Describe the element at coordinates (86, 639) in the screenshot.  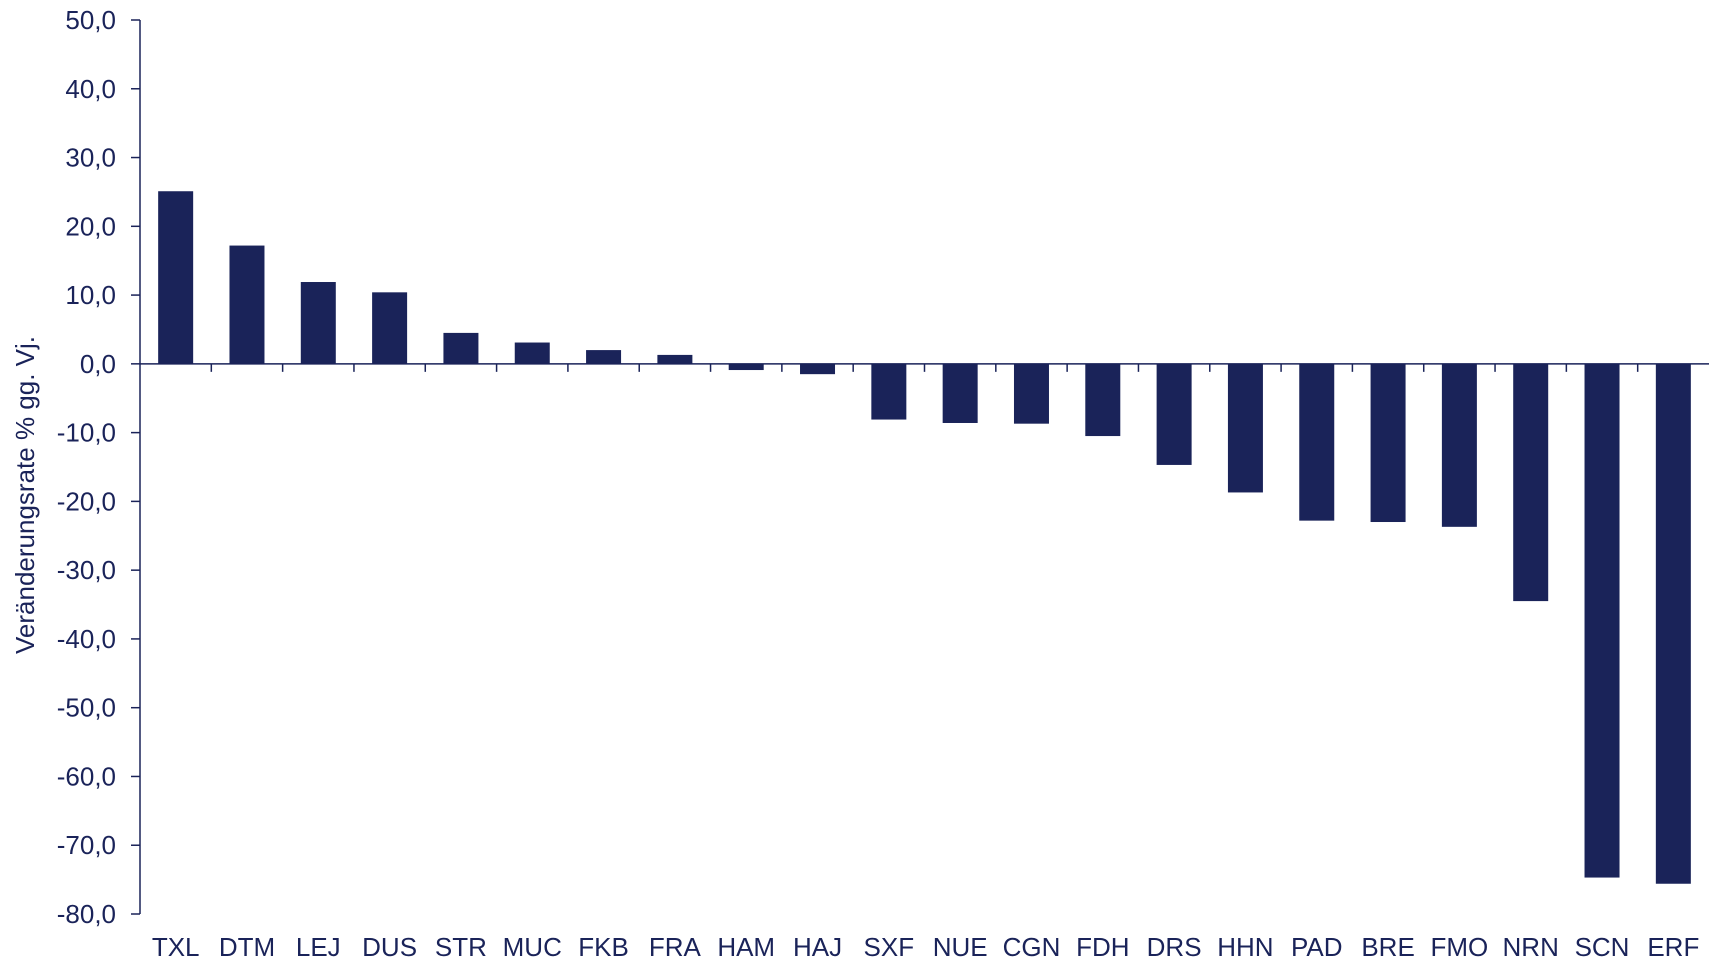
I see `y-tick-label: -40,0` at that location.